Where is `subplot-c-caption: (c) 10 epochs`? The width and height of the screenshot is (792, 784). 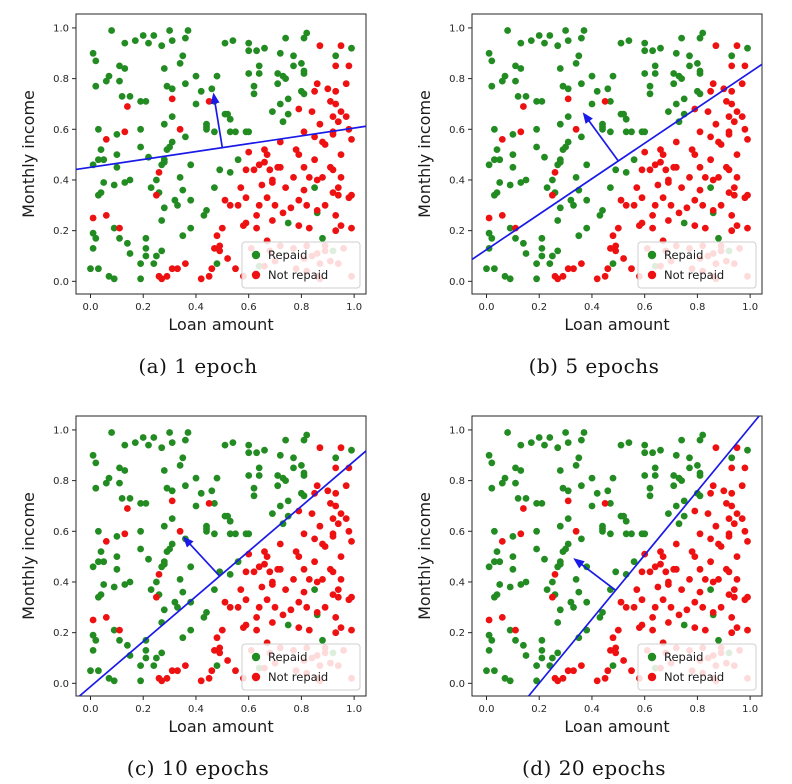 subplot-c-caption: (c) 10 epochs is located at coordinates (198, 768).